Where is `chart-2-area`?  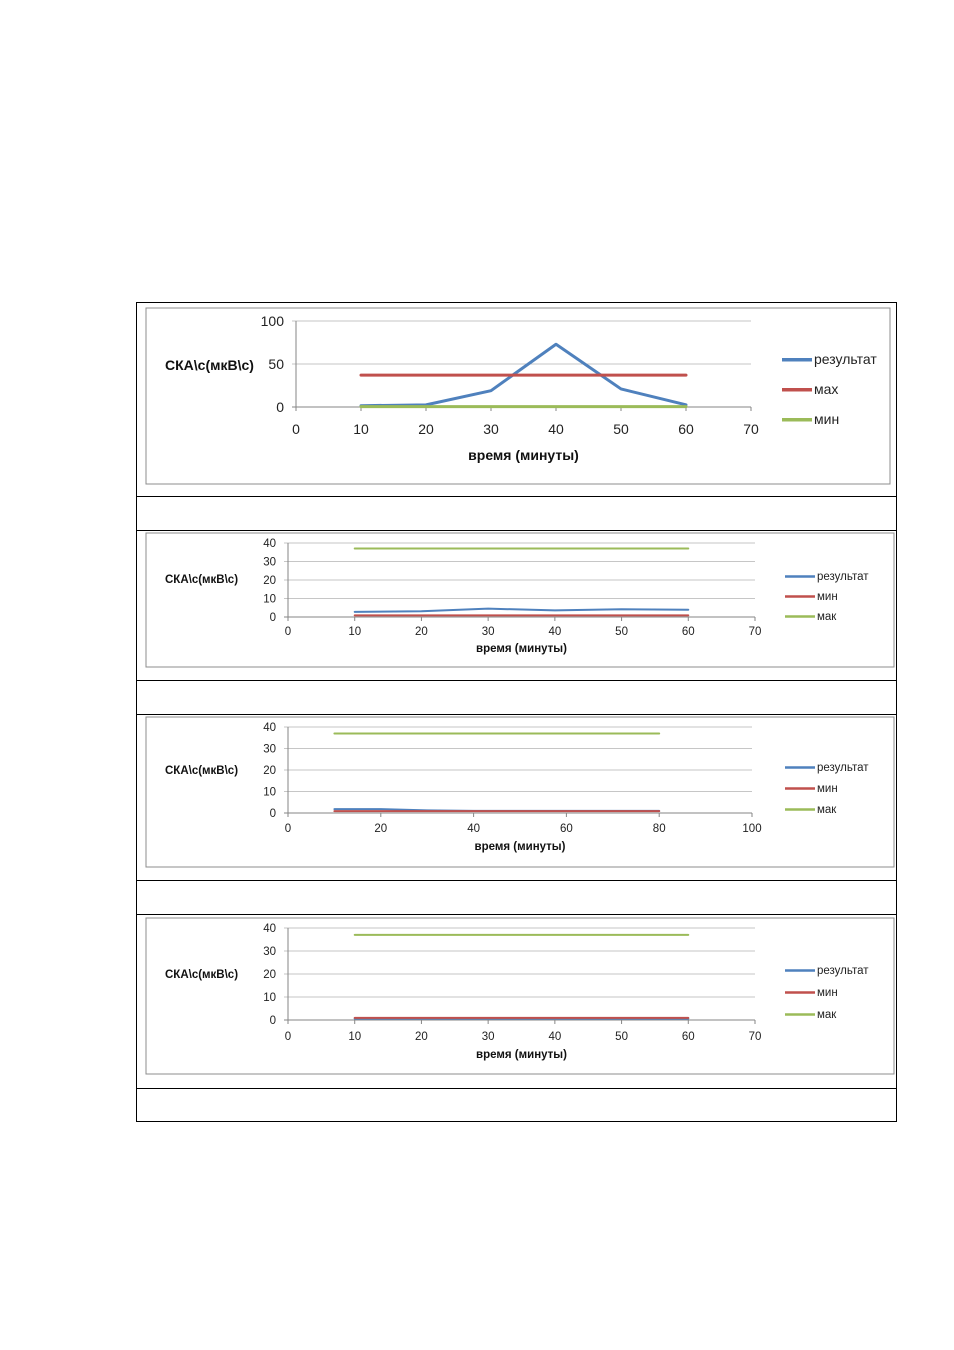
chart-2-area is located at coordinates (520, 600).